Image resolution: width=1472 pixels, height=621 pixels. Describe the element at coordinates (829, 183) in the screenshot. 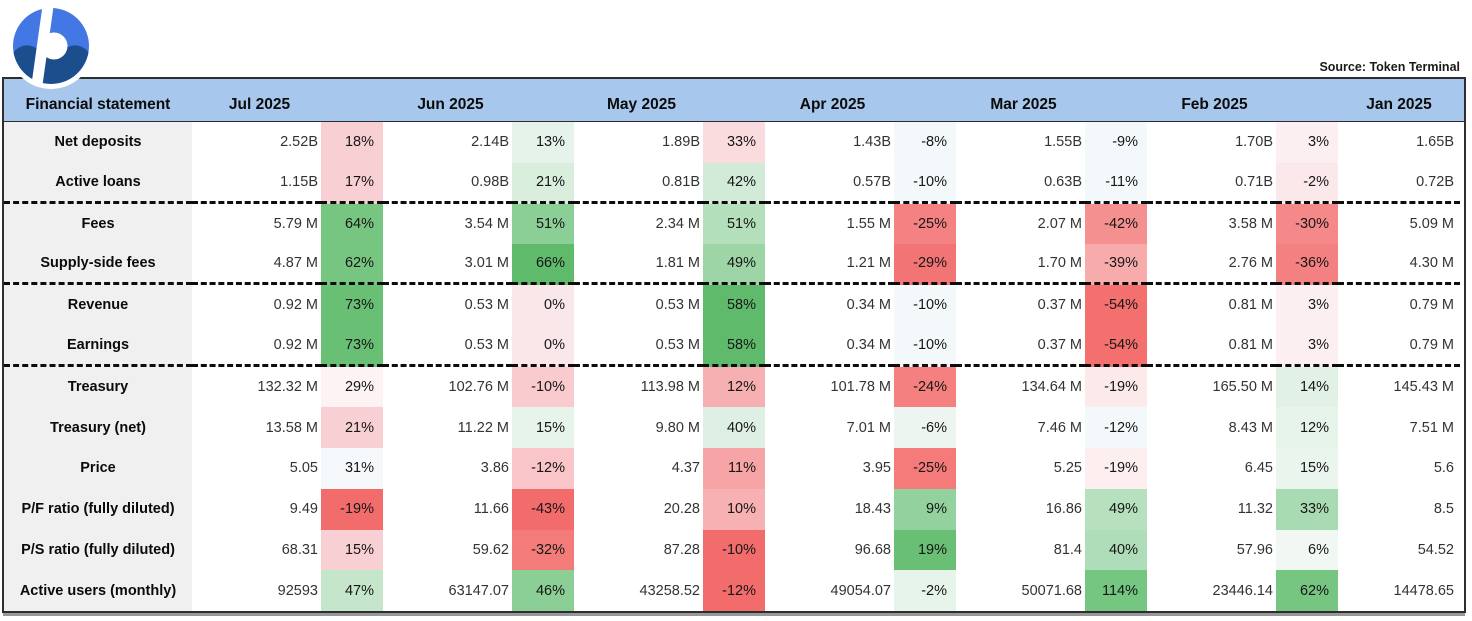

I see `value-cell-apr-2025: 0.57B` at that location.